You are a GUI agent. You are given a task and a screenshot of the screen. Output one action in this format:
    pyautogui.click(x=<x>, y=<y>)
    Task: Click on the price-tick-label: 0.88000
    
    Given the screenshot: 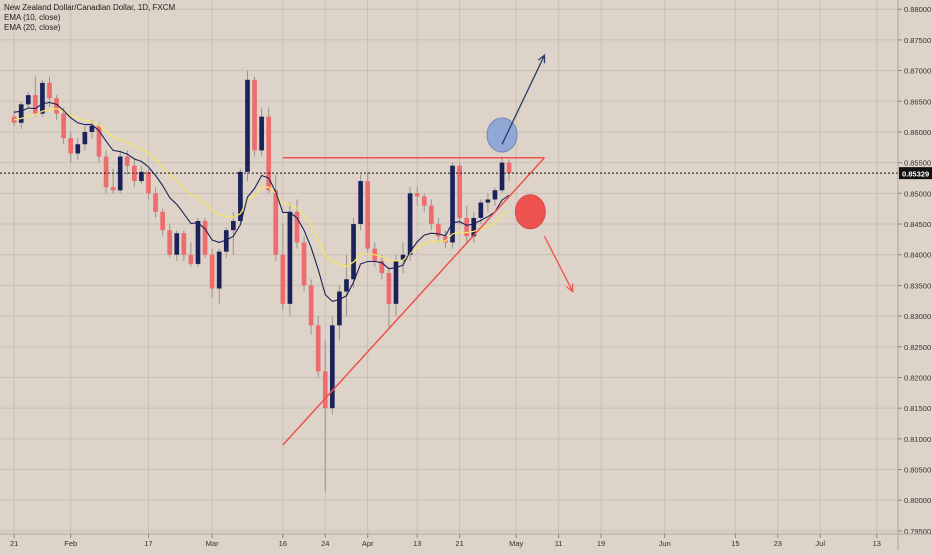 What is the action you would take?
    pyautogui.click(x=917, y=9)
    